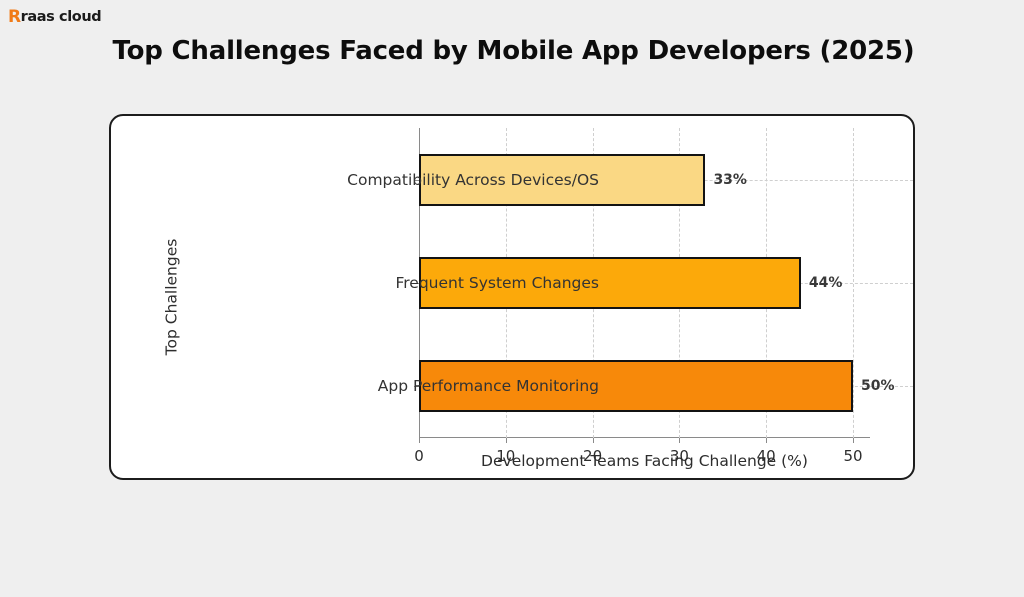 The image size is (1024, 597). Describe the element at coordinates (644, 437) in the screenshot. I see `x-axis-line` at that location.